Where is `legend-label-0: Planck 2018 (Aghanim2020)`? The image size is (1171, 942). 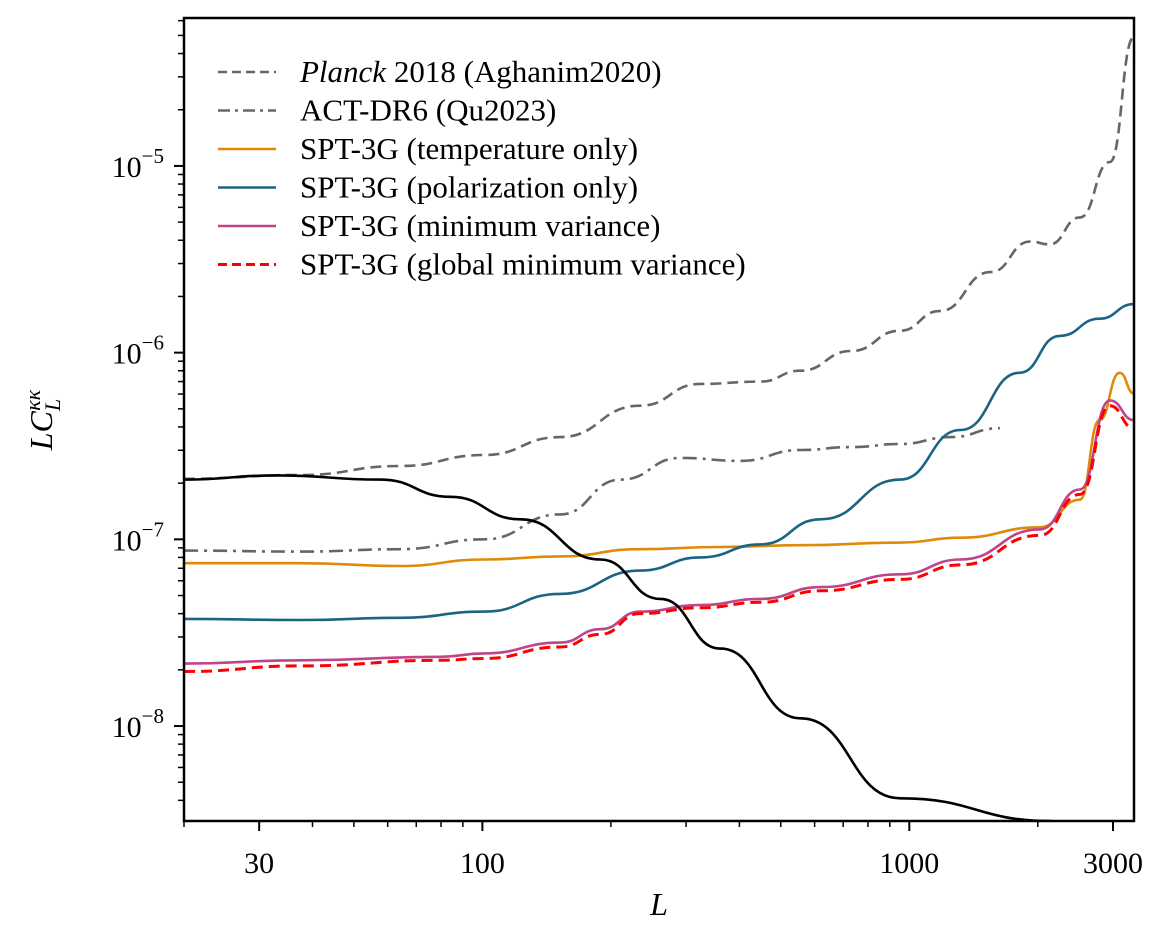
legend-label-0: Planck 2018 (Aghanim2020) is located at coordinates (480, 71).